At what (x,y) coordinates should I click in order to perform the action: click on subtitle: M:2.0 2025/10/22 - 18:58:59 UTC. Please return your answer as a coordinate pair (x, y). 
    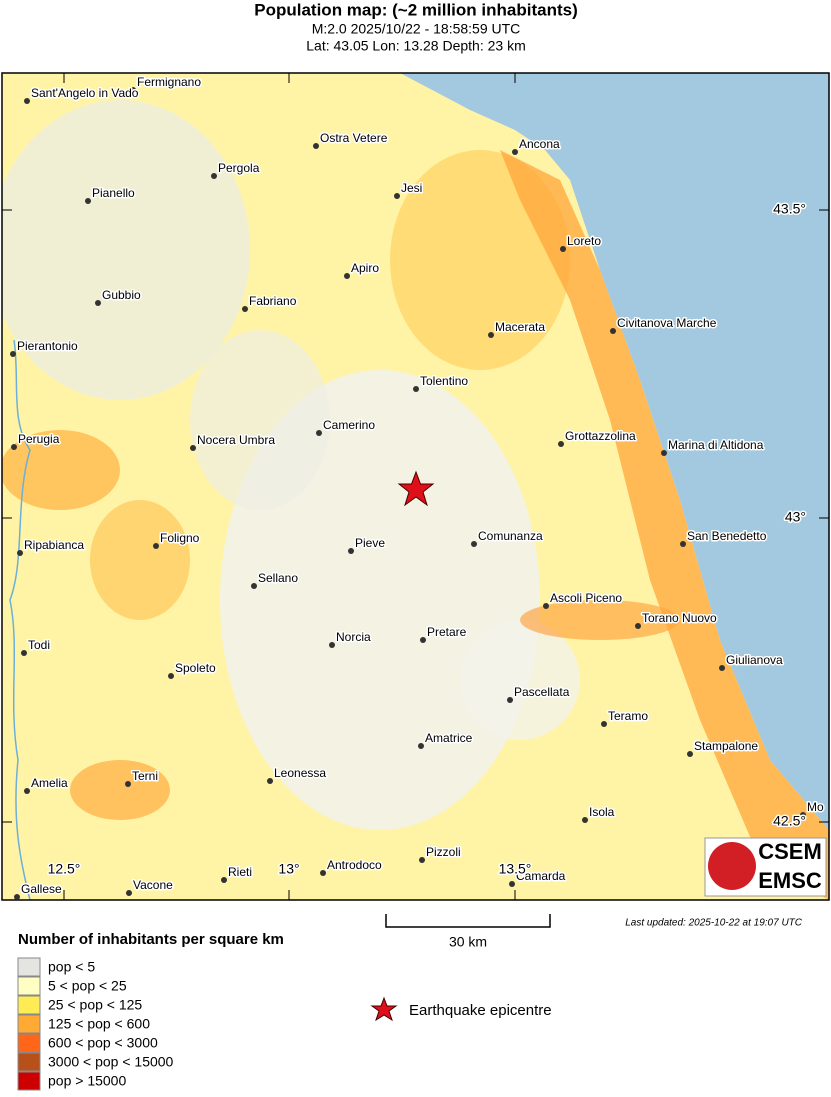
    Looking at the image, I should click on (416, 29).